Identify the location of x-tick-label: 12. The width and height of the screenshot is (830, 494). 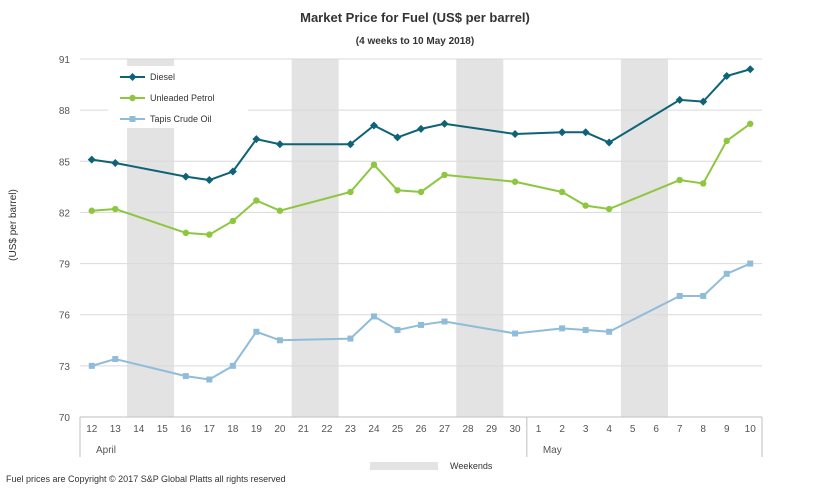
(92, 429).